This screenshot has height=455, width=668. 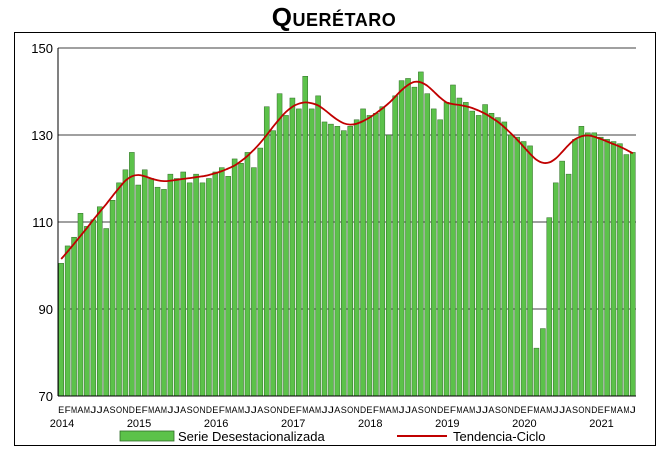 What do you see at coordinates (42, 222) in the screenshot?
I see `y-tick-label: 110` at bounding box center [42, 222].